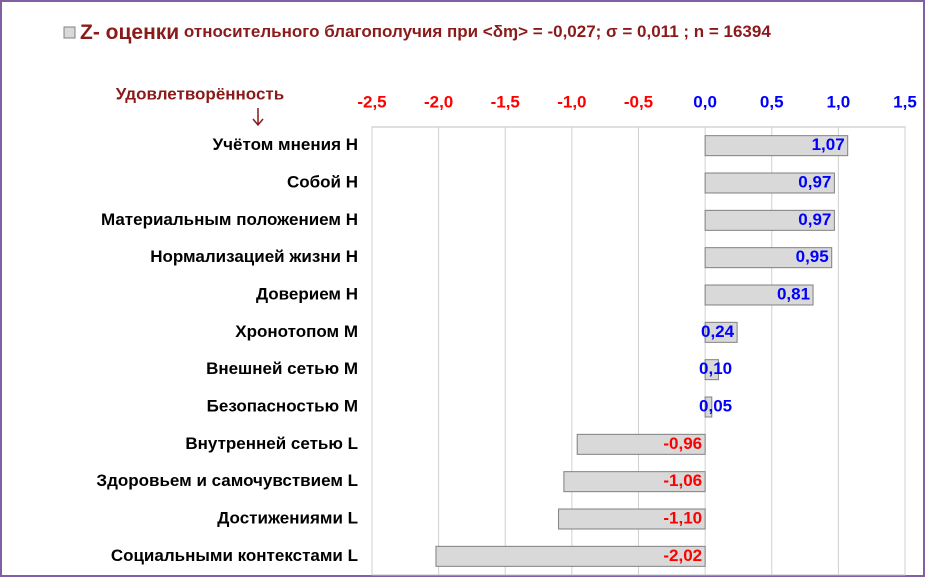 Image resolution: width=925 pixels, height=577 pixels. Describe the element at coordinates (296, 331) in the screenshot. I see `y-tick-label: Хронотопом M` at that location.